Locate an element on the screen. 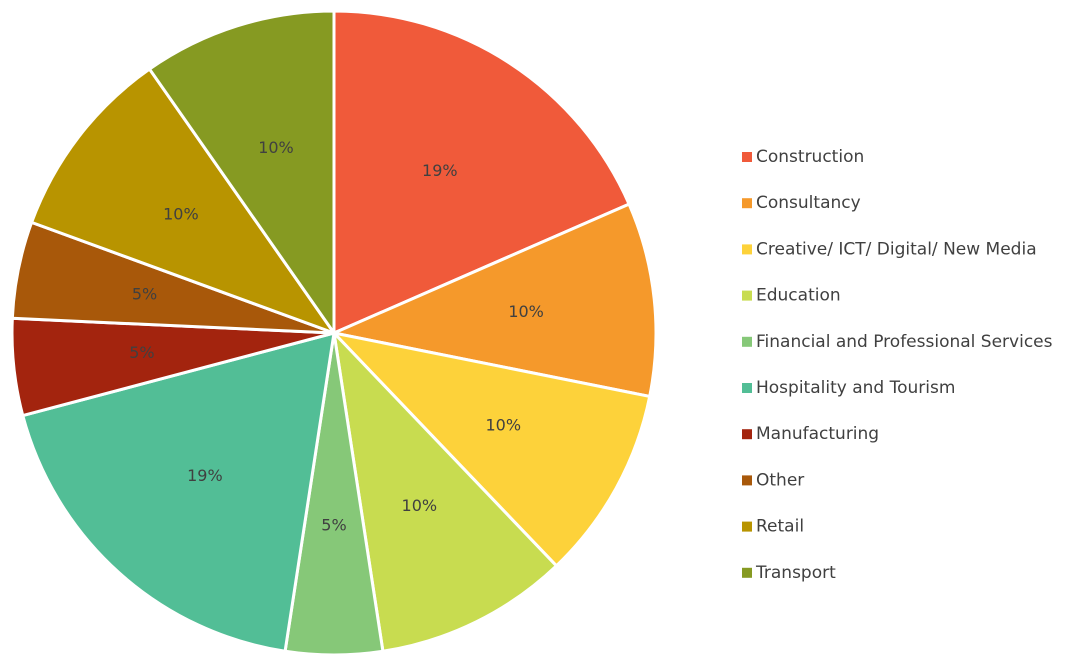 The width and height of the screenshot is (1067, 655). legend-label: Construction is located at coordinates (810, 157).